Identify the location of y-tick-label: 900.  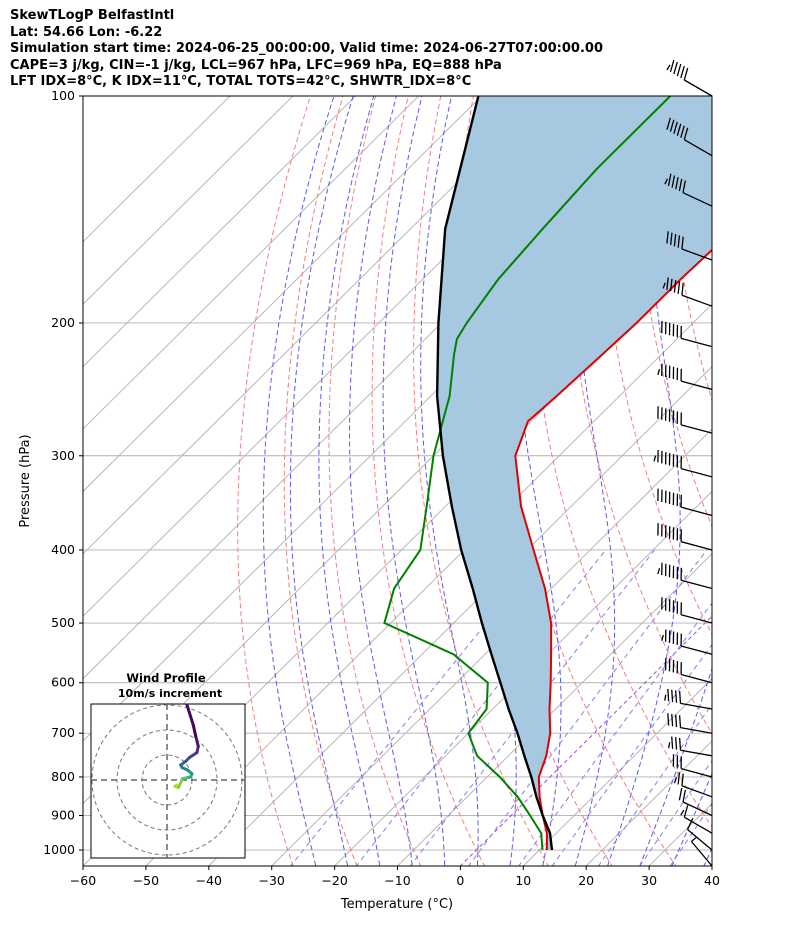
(63, 815).